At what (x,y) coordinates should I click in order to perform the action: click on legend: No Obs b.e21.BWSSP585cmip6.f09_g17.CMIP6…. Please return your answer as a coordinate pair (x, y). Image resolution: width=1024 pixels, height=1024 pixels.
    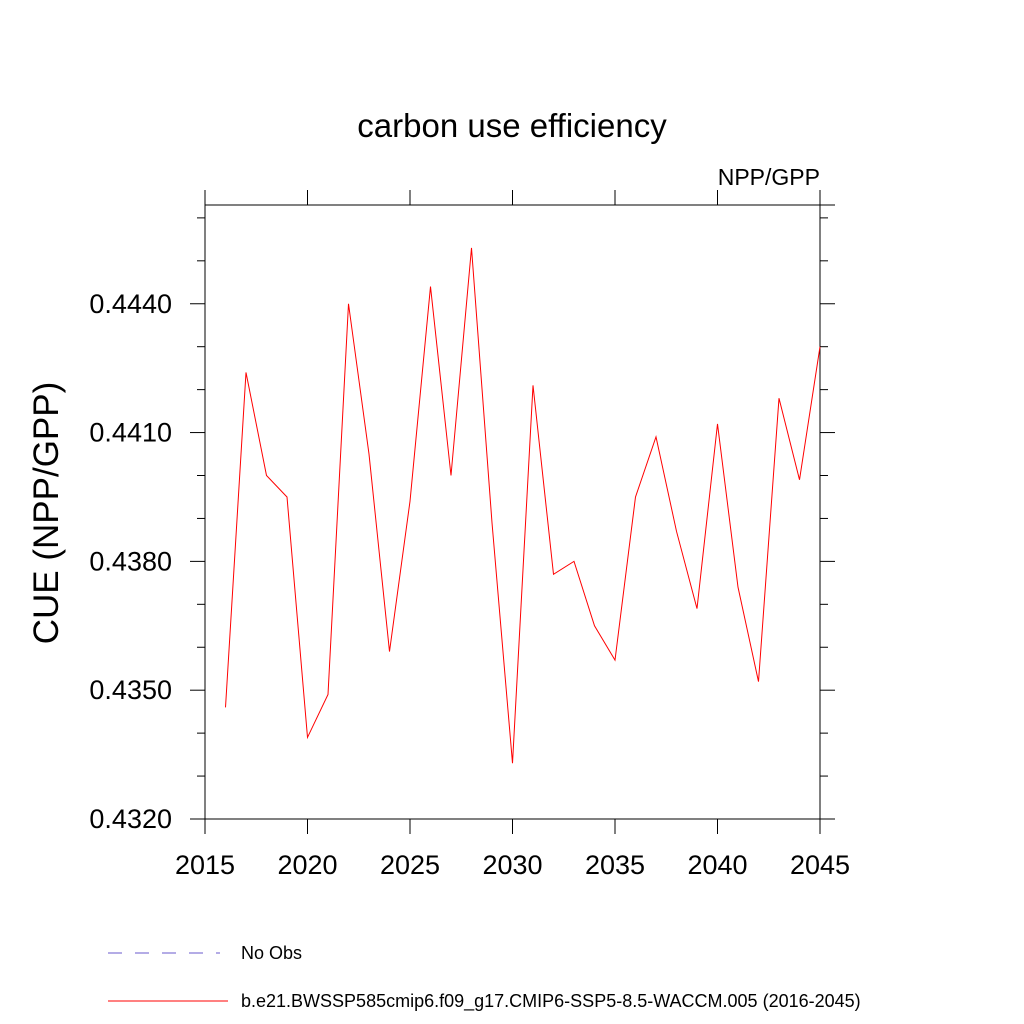
    Looking at the image, I should click on (484, 977).